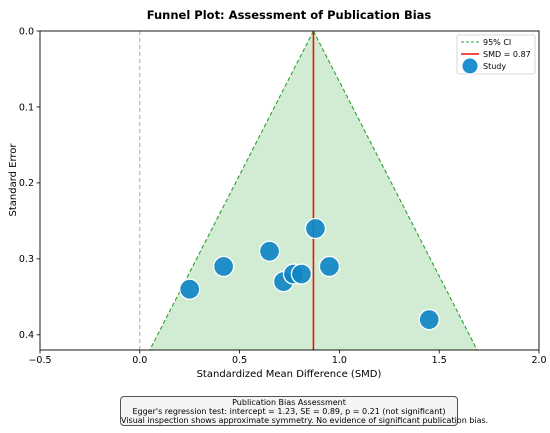  Describe the element at coordinates (26, 335) in the screenshot. I see `y-tick-label-4: 0.4` at that location.